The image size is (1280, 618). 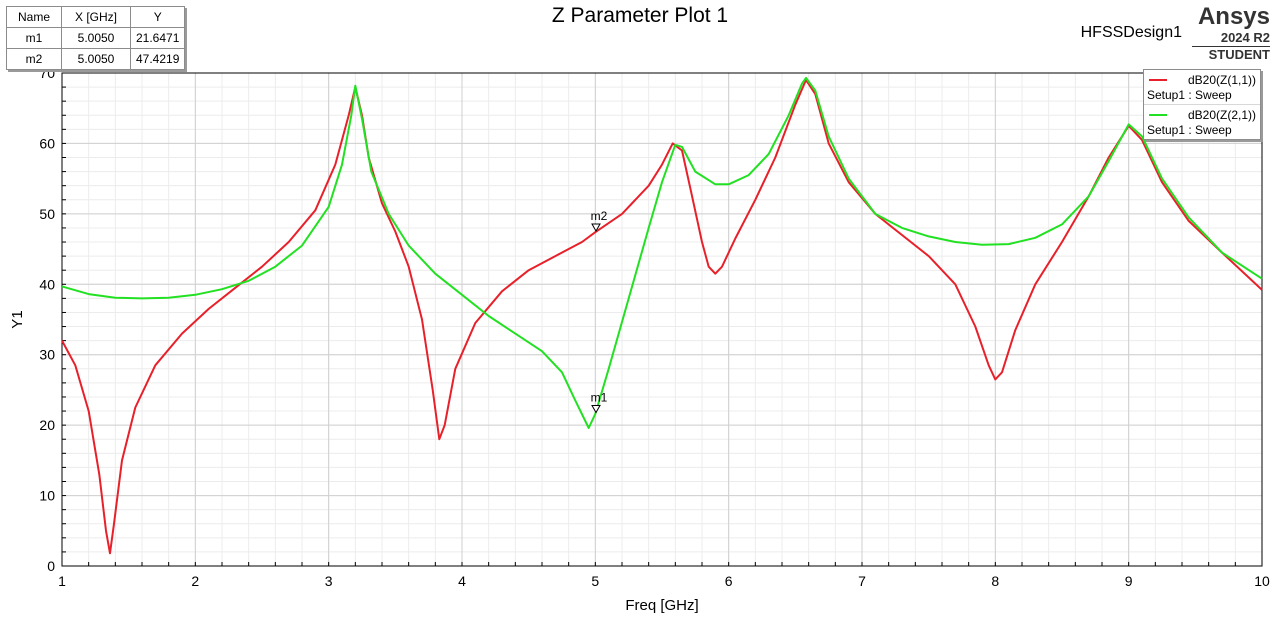 I want to click on y-axis-label: Y1, so click(x=17, y=319).